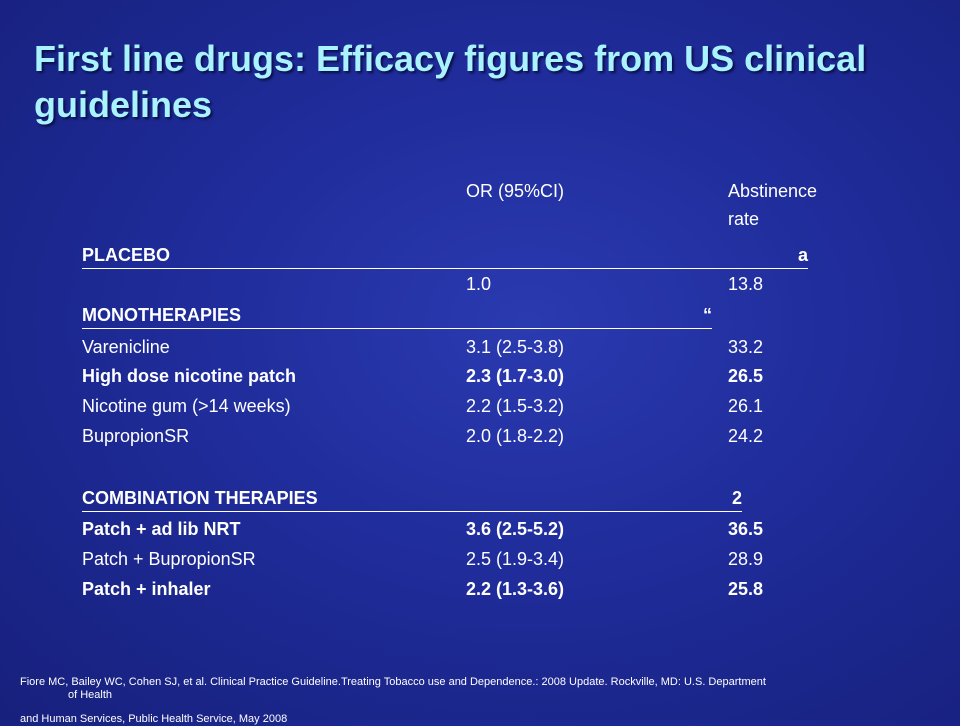 This screenshot has width=960, height=726. What do you see at coordinates (462, 529) in the screenshot?
I see `table-row: Patch + ad lib NRT 3.6 (2.5-5.2) 36.5` at bounding box center [462, 529].